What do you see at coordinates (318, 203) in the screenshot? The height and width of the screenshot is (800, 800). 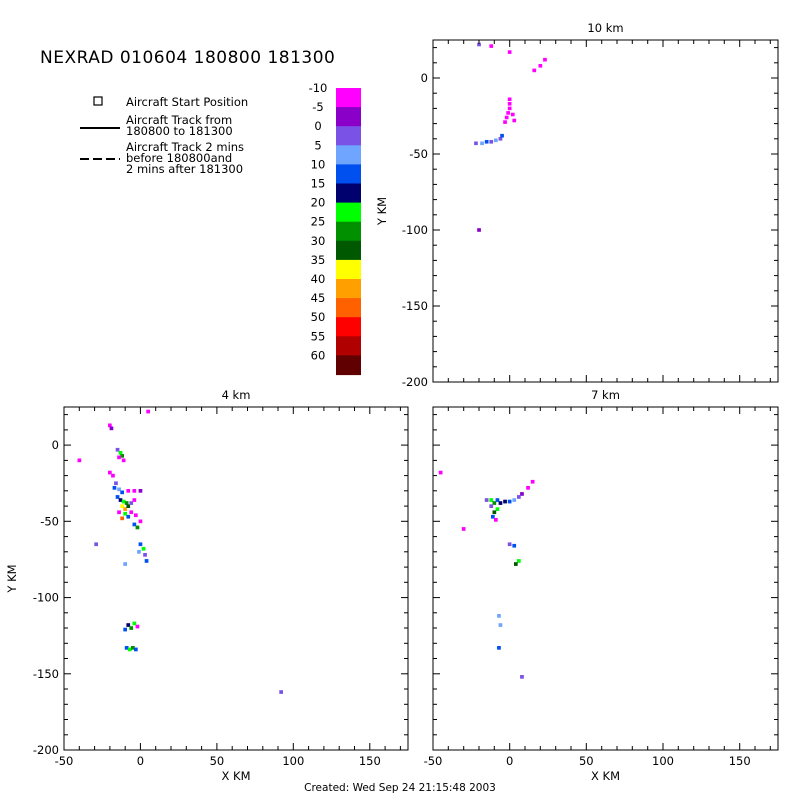 I see `colorbar-label: 20` at bounding box center [318, 203].